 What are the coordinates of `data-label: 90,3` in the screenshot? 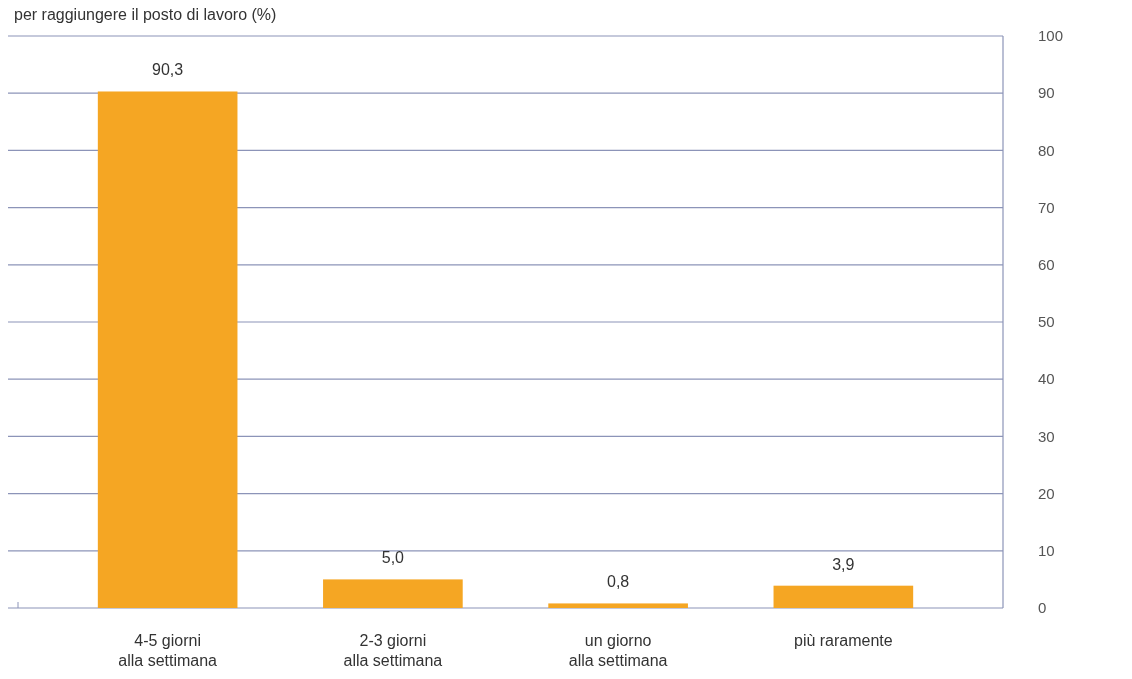 It's located at (168, 70).